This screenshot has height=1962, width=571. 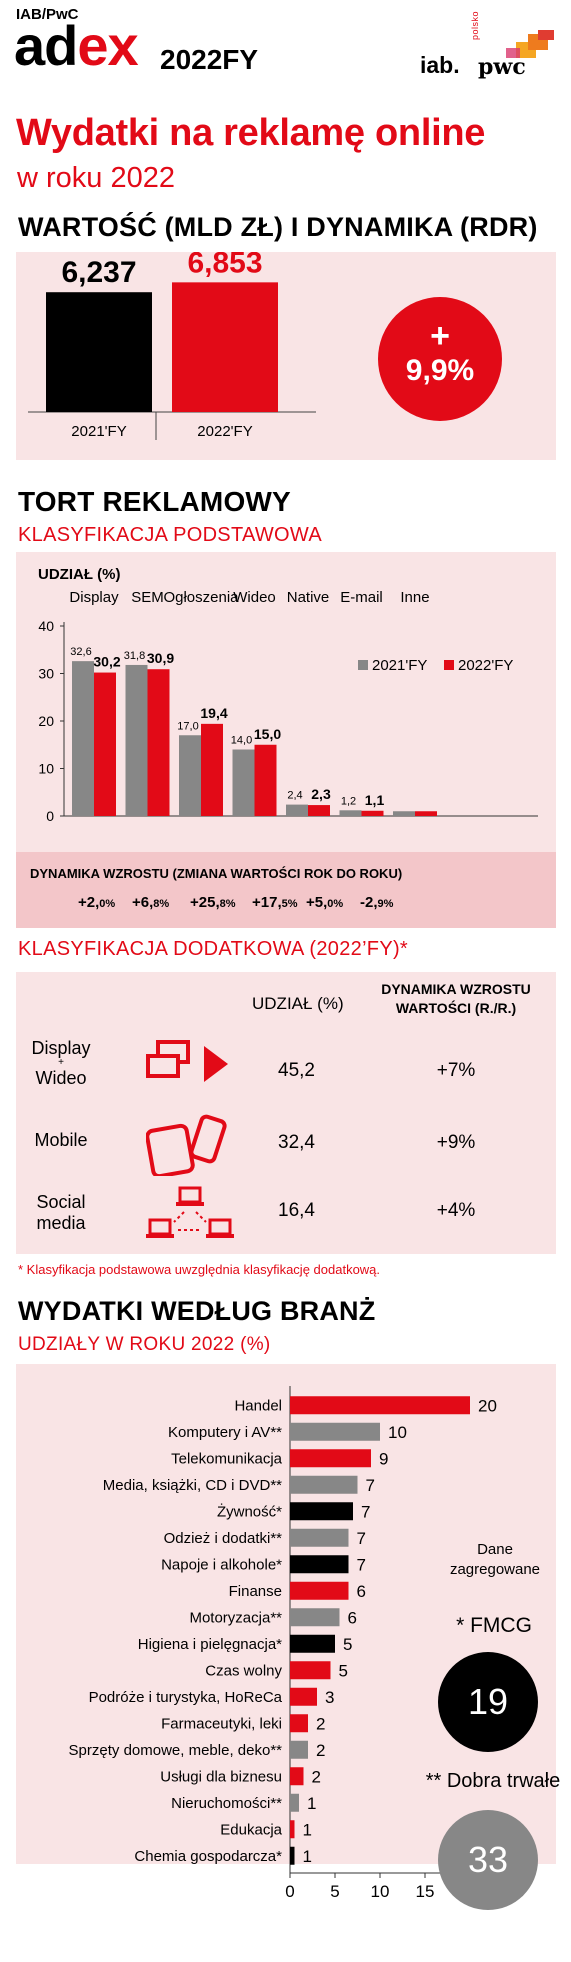 I want to click on growth-value: -2,9%, so click(x=376, y=902).